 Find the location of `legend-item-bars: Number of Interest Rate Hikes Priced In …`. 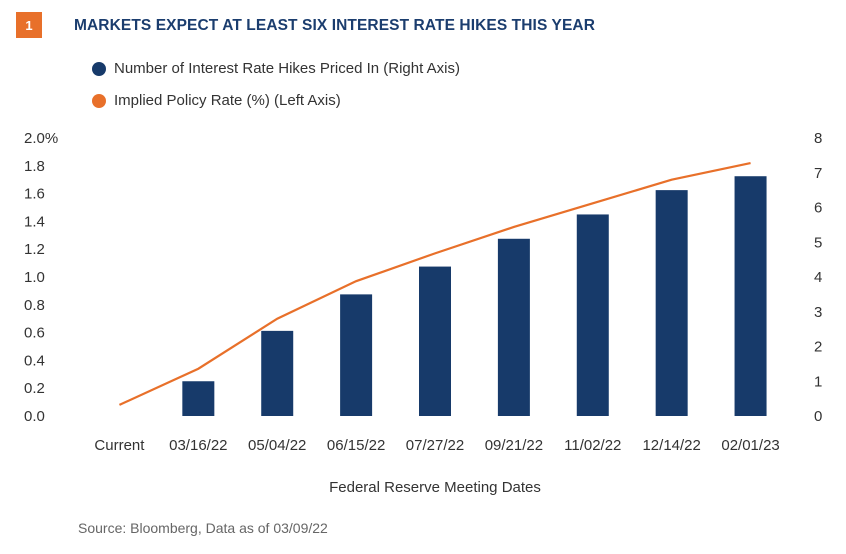

legend-item-bars: Number of Interest Rate Hikes Priced In … is located at coordinates (276, 68).